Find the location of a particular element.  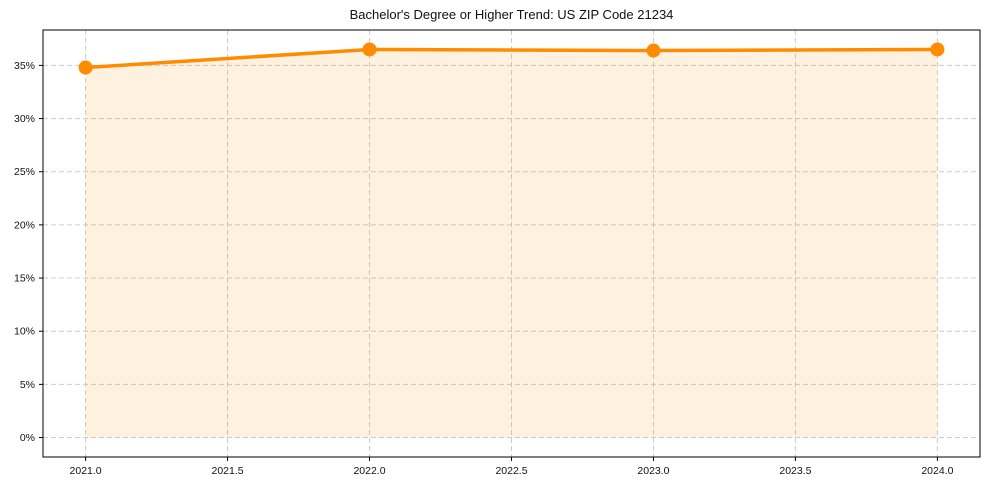

y-tick-label: 0% is located at coordinates (27, 438).